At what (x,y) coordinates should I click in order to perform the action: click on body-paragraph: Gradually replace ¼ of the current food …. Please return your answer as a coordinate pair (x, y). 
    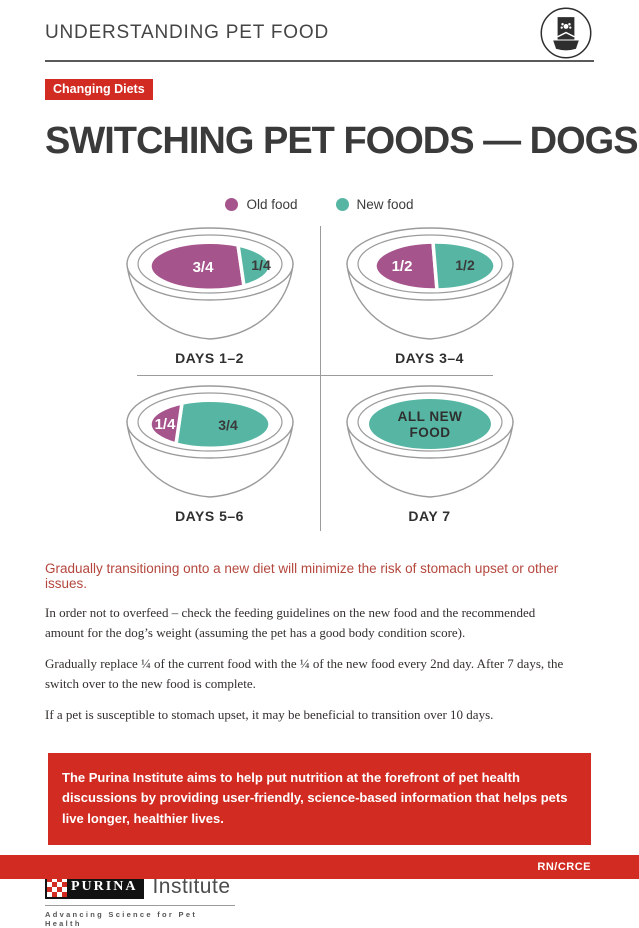
    Looking at the image, I should click on (304, 673).